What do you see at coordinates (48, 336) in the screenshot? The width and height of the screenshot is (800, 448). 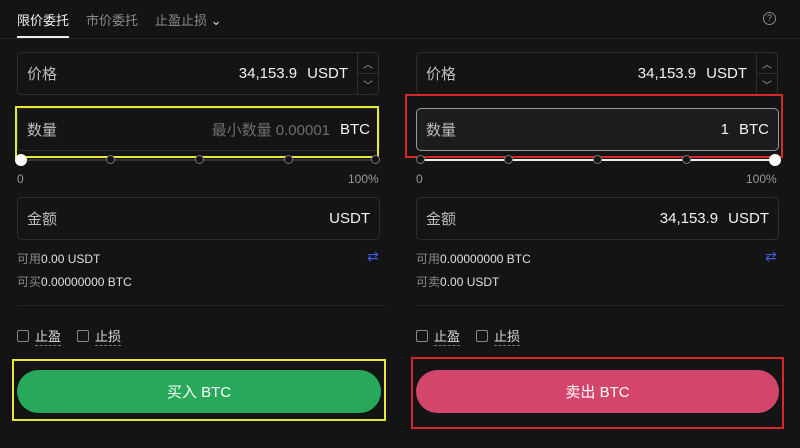 I see `buy-take-profit-label: 止盈` at bounding box center [48, 336].